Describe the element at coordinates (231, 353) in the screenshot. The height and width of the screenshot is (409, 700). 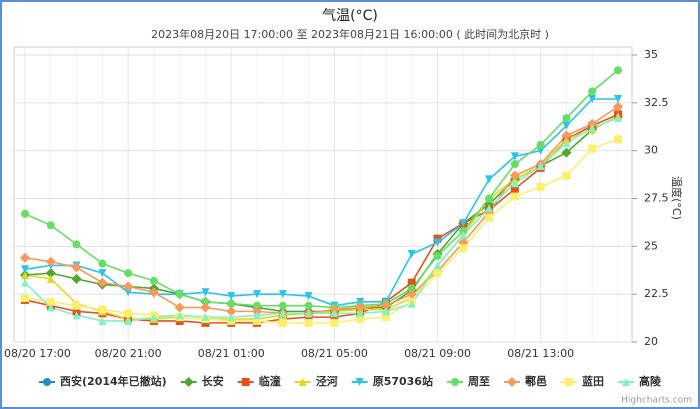
I see `x-tick-label: 08/21 01:00` at that location.